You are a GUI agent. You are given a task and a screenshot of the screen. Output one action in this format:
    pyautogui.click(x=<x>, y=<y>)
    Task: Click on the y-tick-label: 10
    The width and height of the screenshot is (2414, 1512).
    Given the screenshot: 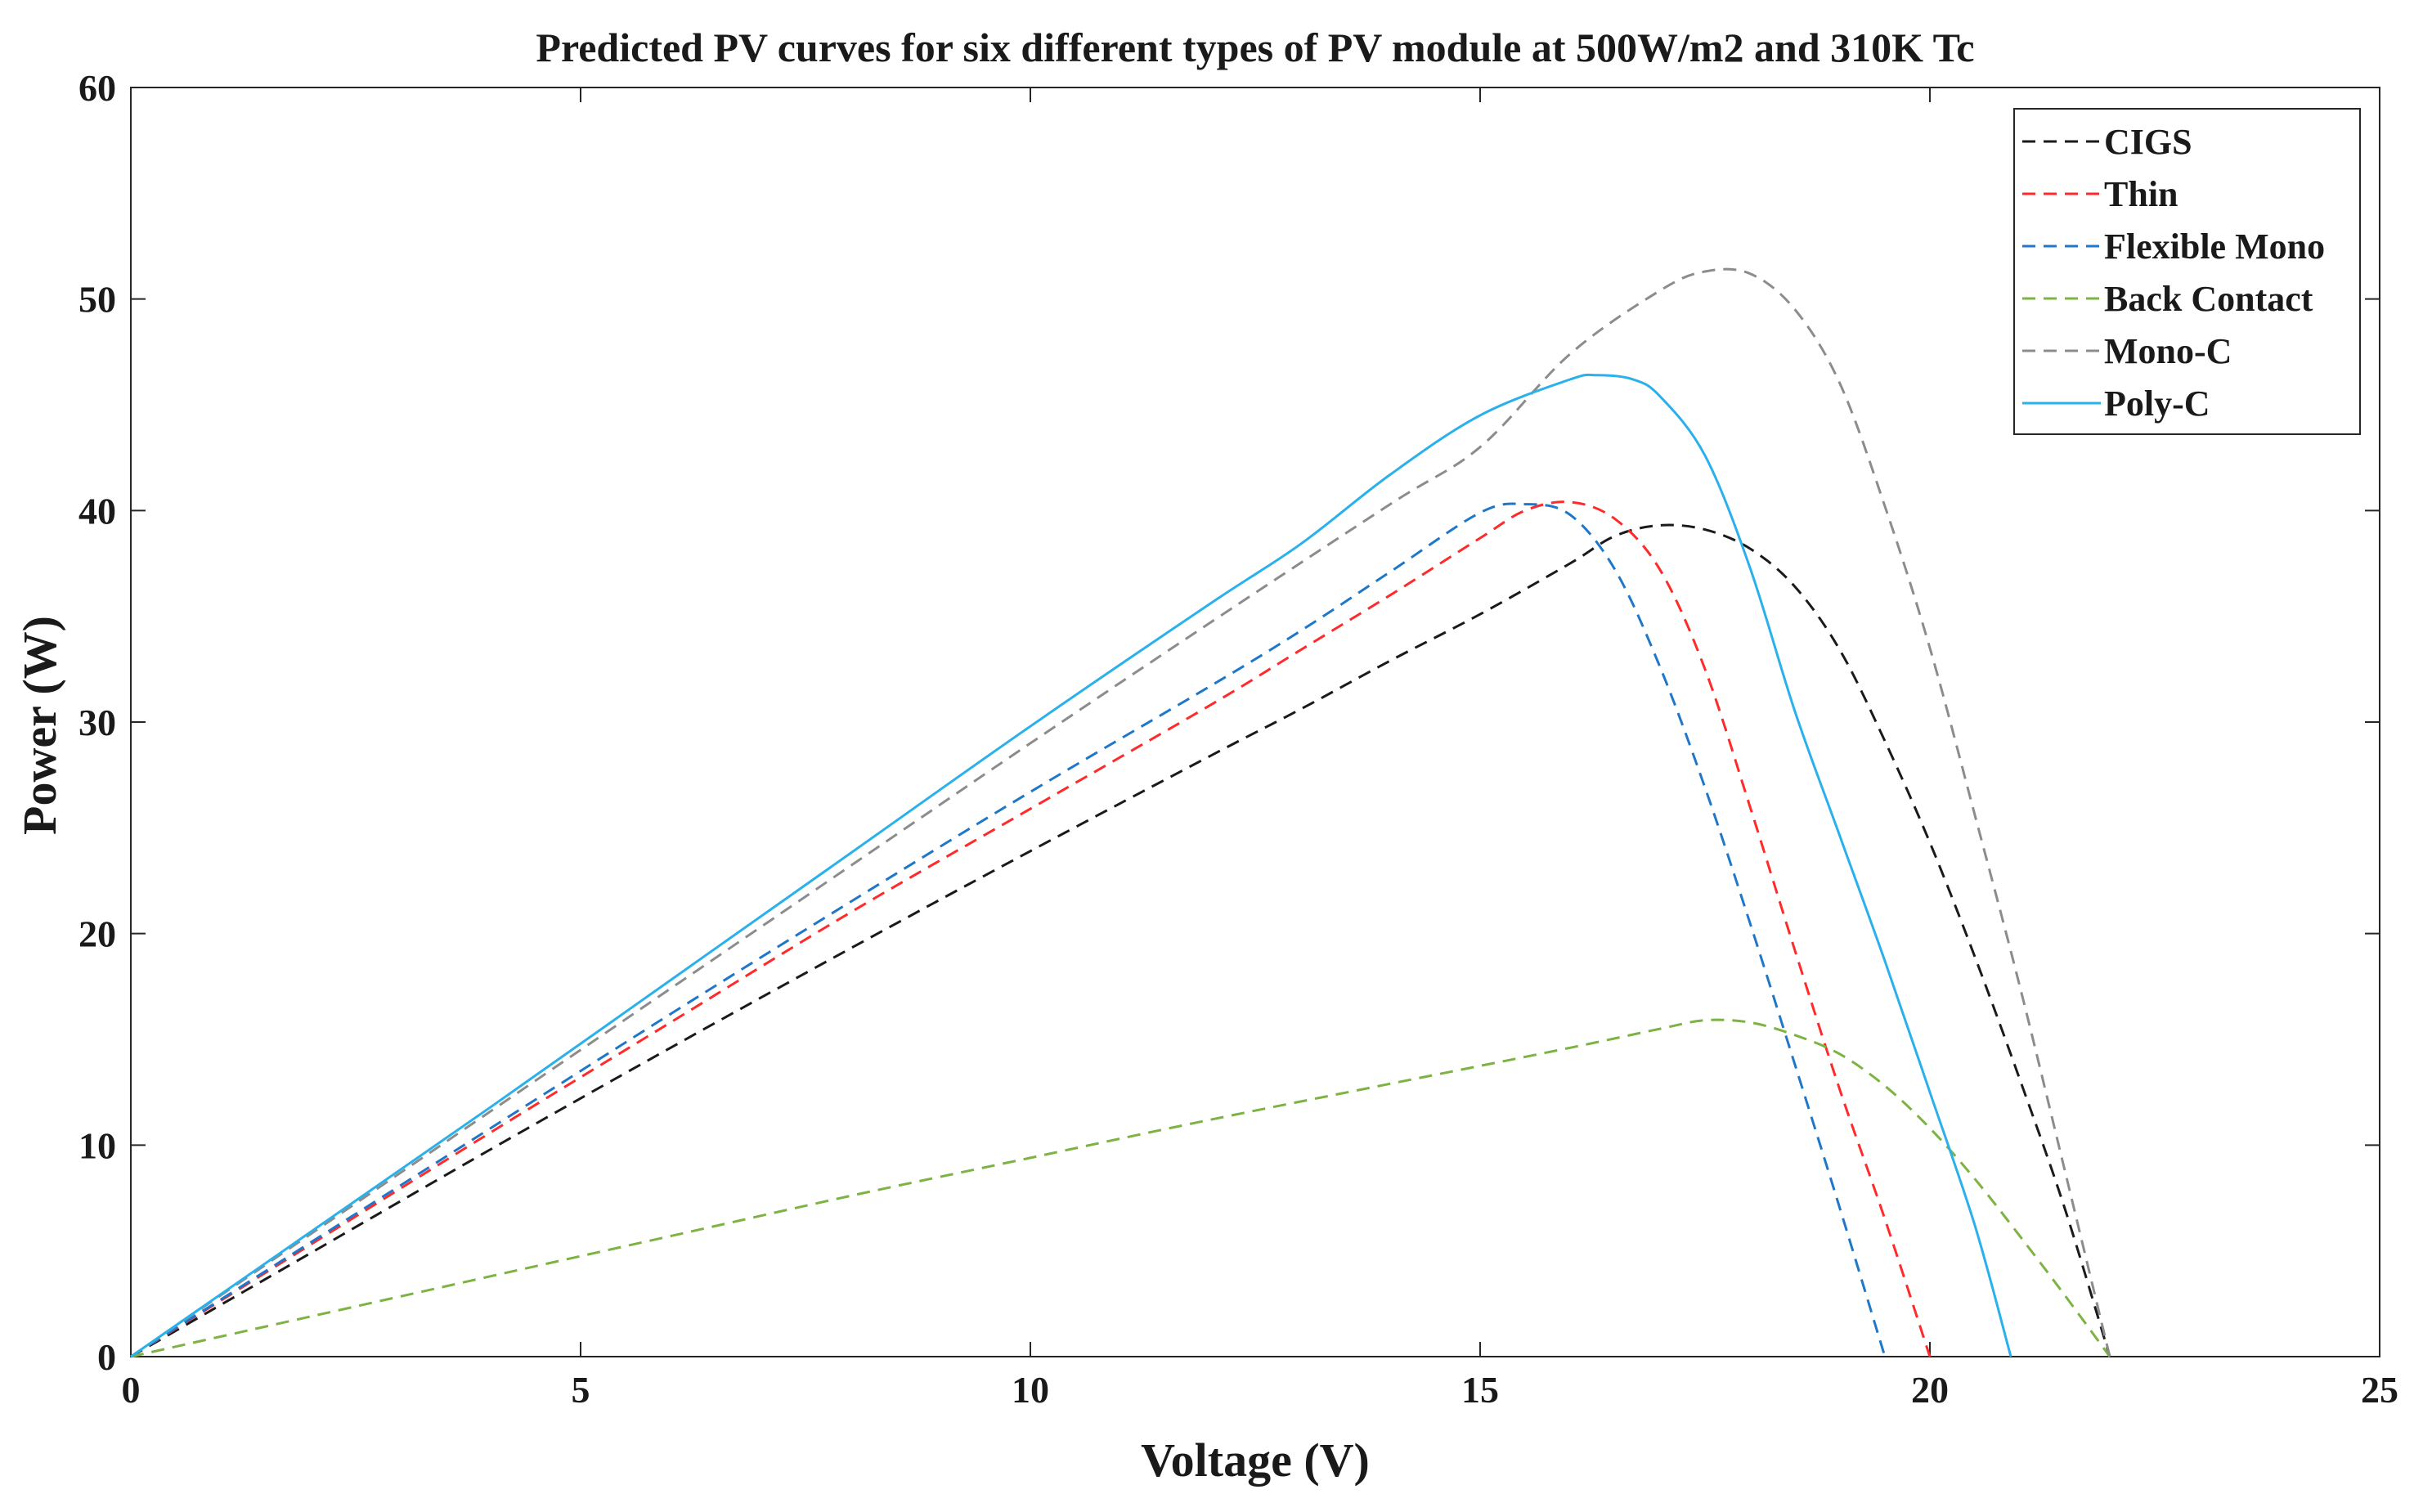 What is the action you would take?
    pyautogui.click(x=97, y=1145)
    